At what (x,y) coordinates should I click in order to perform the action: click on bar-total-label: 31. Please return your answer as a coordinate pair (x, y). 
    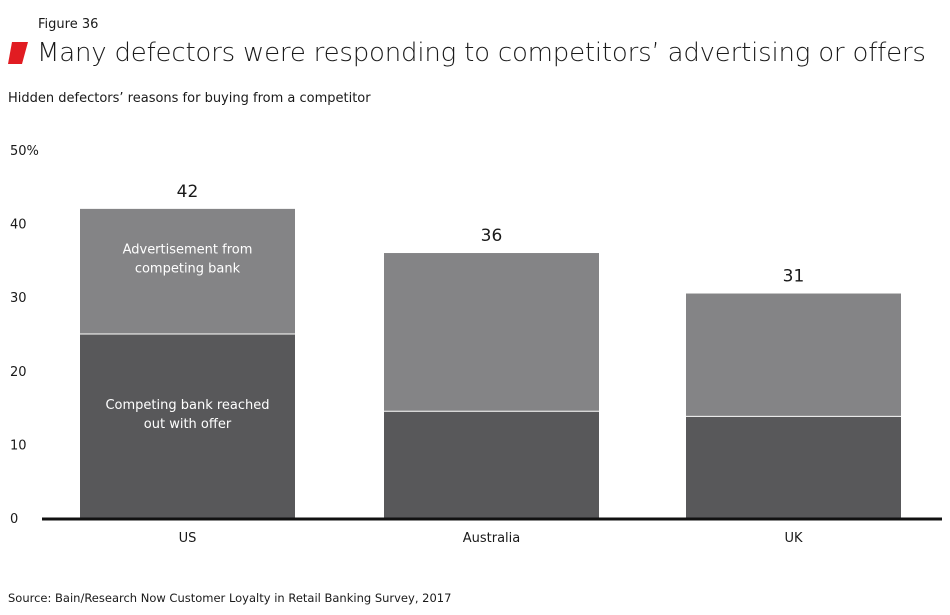
    Looking at the image, I should click on (794, 277).